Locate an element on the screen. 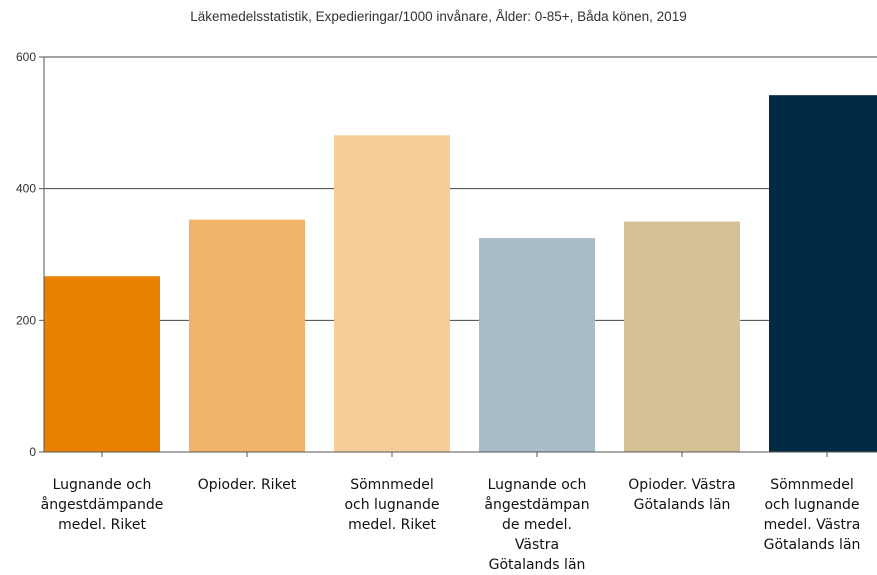 The height and width of the screenshot is (575, 877). y-tick-label: 200 is located at coordinates (26, 320).